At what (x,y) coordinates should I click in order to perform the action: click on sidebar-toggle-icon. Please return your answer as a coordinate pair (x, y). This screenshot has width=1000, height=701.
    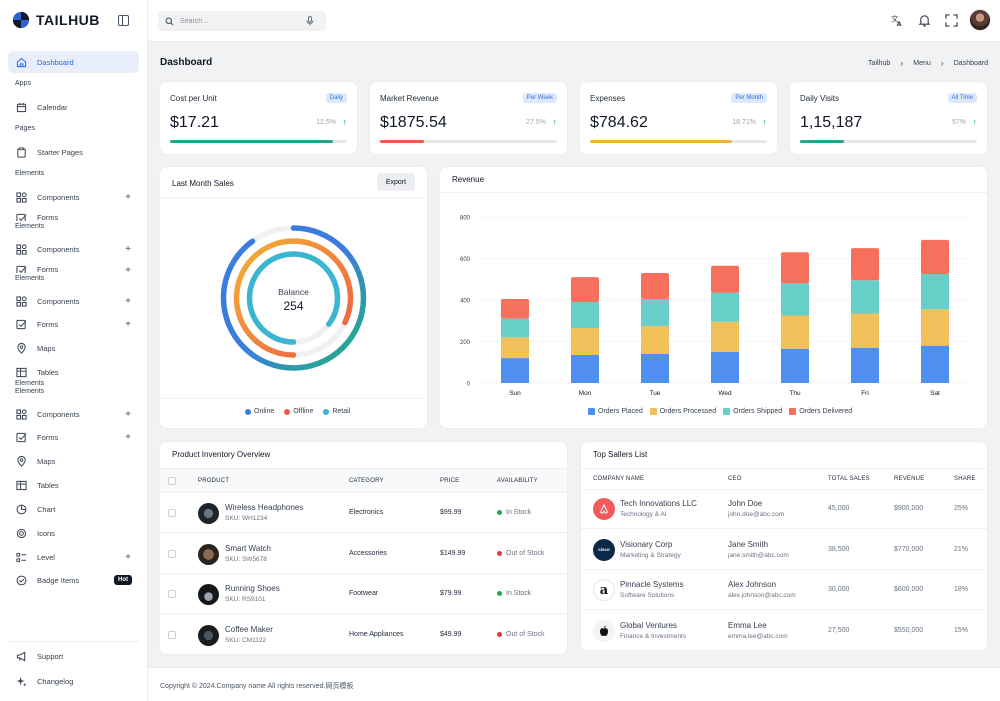
    Looking at the image, I should click on (123, 20).